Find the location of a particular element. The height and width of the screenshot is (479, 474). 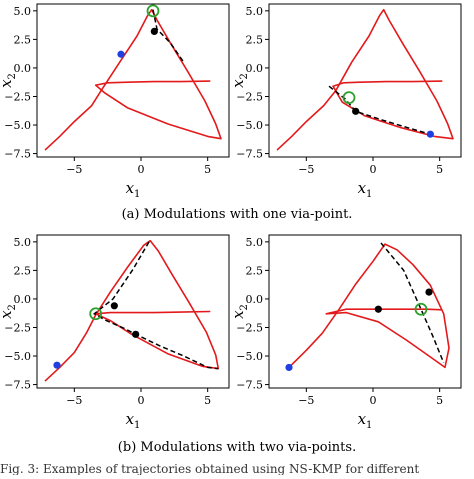

caption-modulations-two-via-points: (b) Modulations with two via-points. is located at coordinates (237, 447).